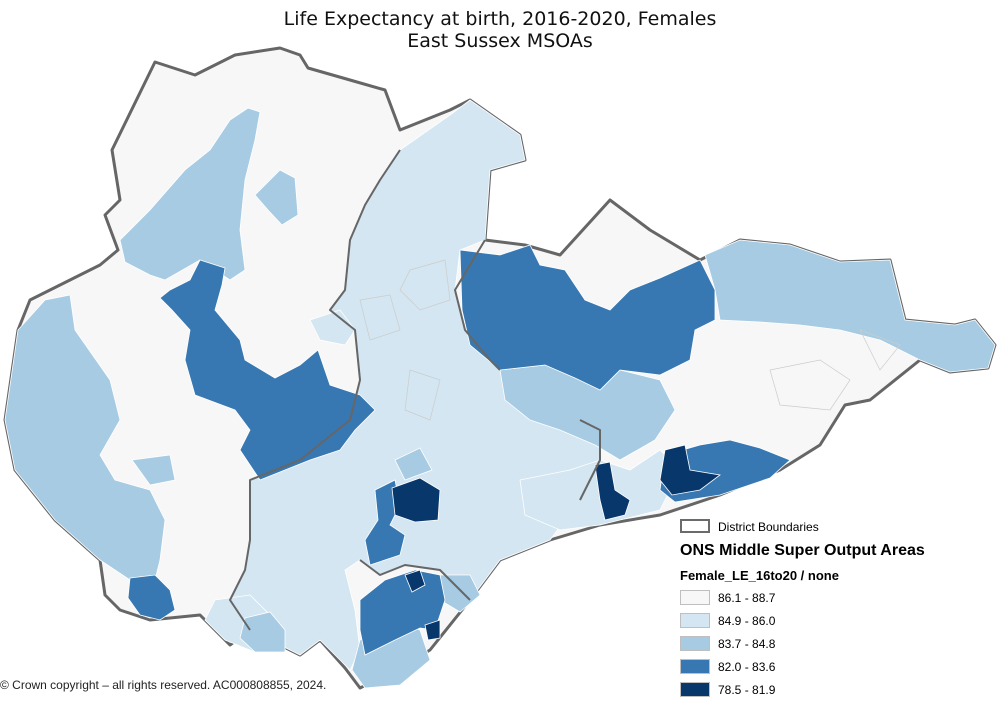 Image resolution: width=1000 pixels, height=709 pixels. I want to click on msoa-region-hailsham-darkest, so click(416, 500).